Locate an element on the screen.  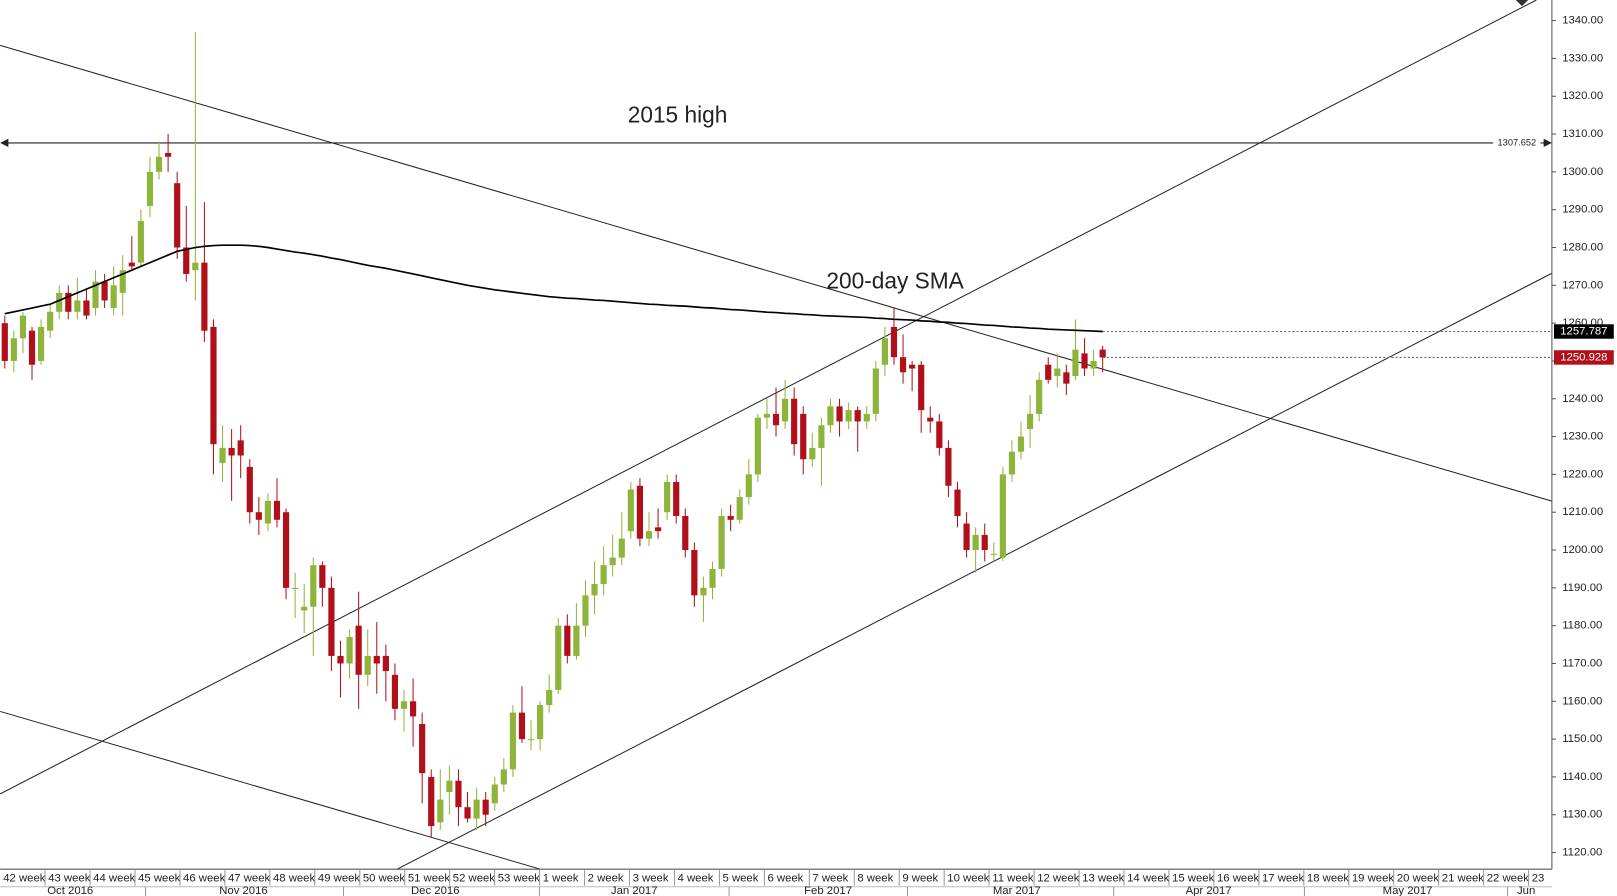
x-tick-label: 49 week is located at coordinates (339, 878).